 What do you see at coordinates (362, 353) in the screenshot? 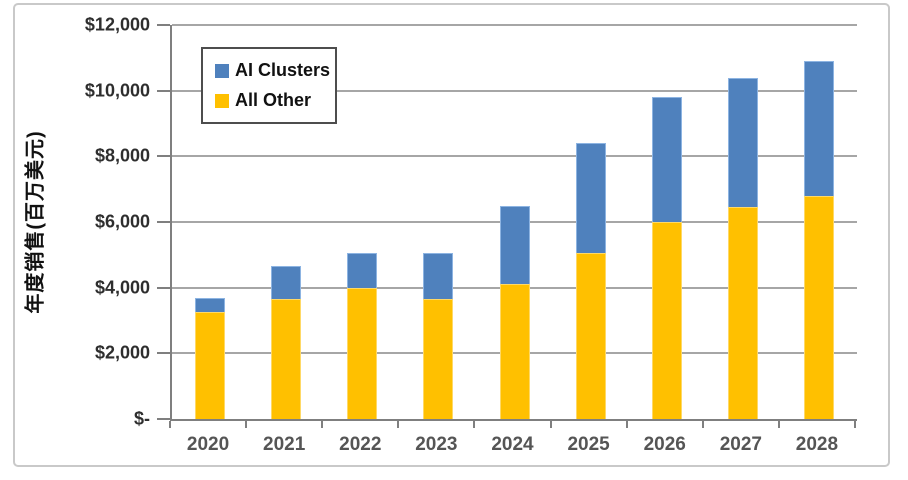
I see `bar-2022-all-other` at bounding box center [362, 353].